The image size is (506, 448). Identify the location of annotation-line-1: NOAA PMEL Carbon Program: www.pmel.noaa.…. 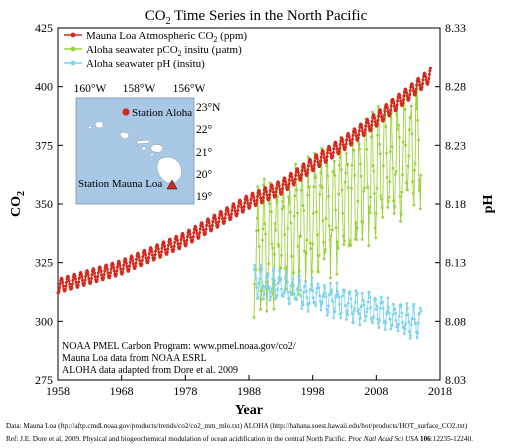
(179, 346).